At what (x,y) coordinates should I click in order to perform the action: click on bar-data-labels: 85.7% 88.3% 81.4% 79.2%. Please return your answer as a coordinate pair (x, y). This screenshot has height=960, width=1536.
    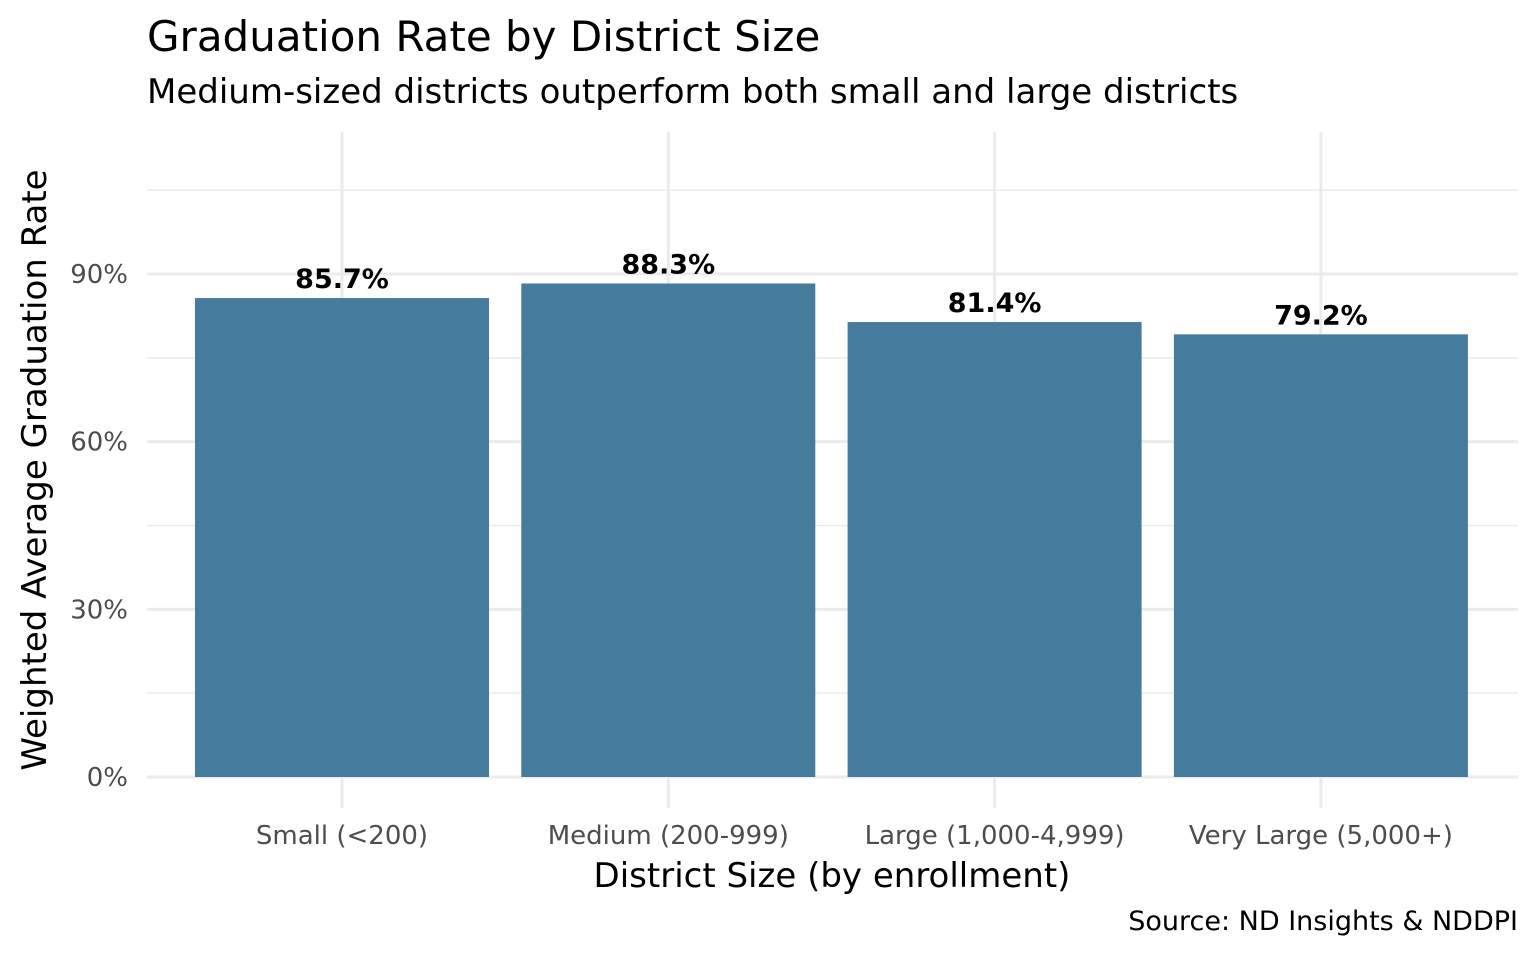
    Looking at the image, I should click on (831, 291).